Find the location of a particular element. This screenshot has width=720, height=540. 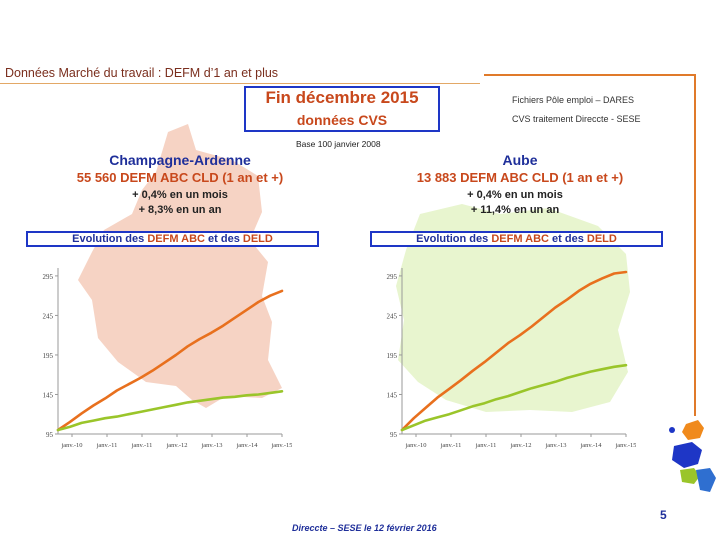

right-divider-top is located at coordinates (590, 75).